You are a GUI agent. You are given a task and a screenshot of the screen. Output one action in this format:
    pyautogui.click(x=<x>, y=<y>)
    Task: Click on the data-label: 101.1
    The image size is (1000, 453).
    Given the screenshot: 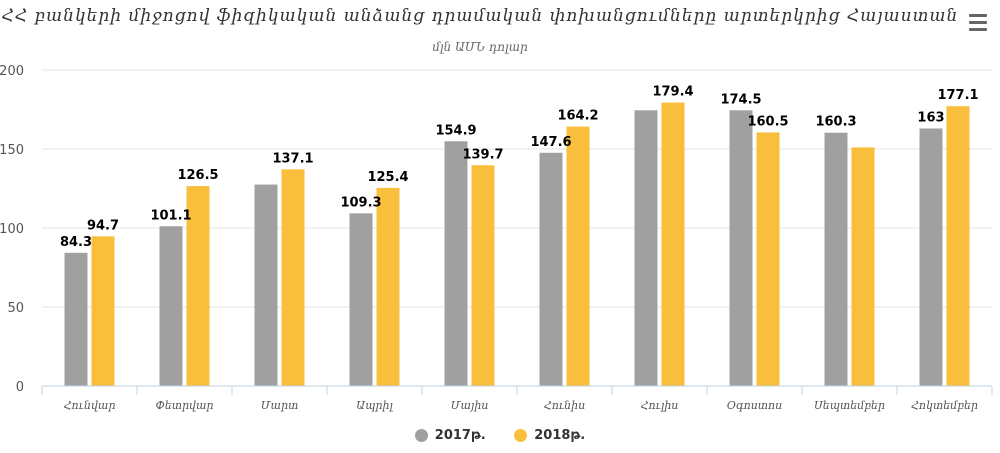 What is the action you would take?
    pyautogui.click(x=170, y=215)
    